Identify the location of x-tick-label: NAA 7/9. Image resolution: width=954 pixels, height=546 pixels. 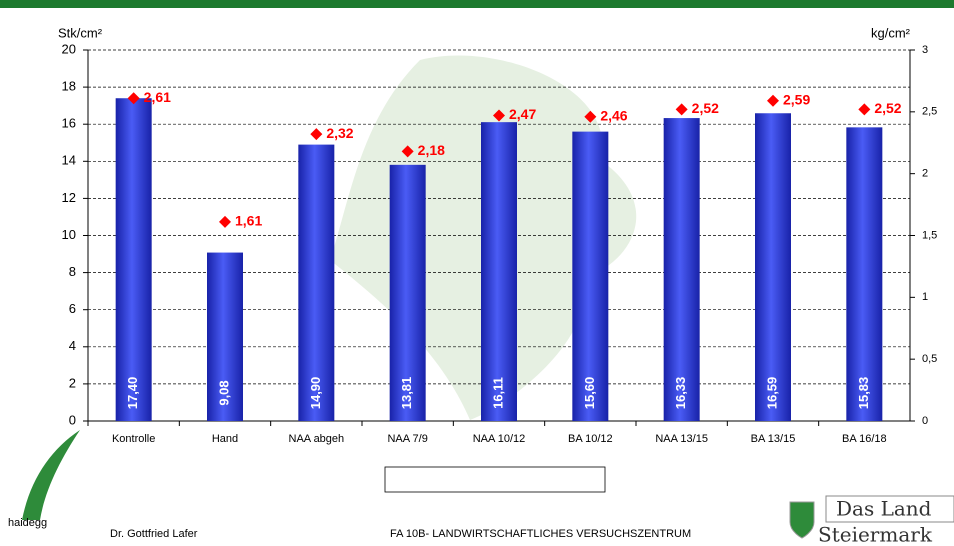
(407, 439).